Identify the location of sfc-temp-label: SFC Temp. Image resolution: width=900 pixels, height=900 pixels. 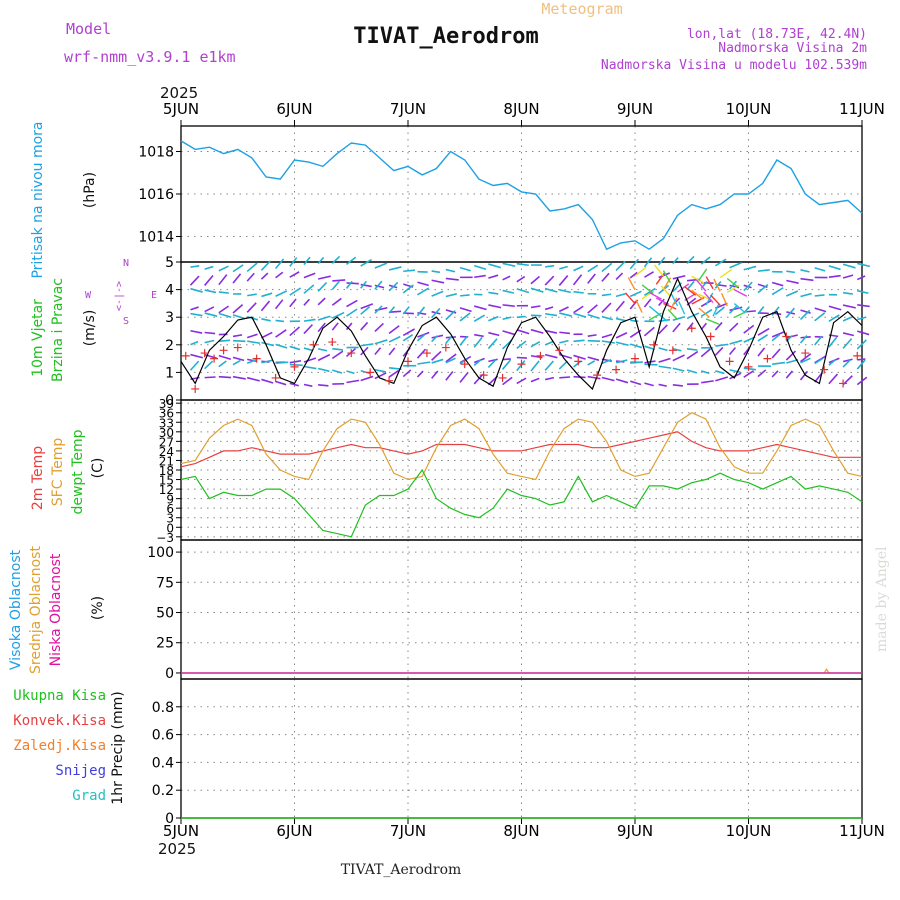
(58, 472).